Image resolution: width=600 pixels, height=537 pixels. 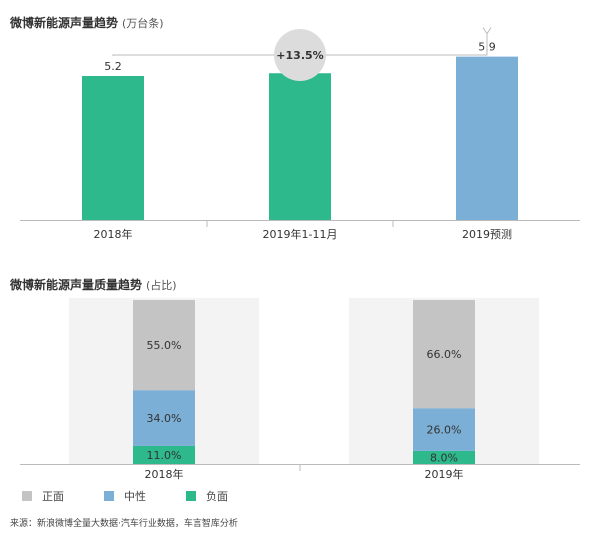 I want to click on chart1-annotation-arrowhead, so click(x=487, y=31).